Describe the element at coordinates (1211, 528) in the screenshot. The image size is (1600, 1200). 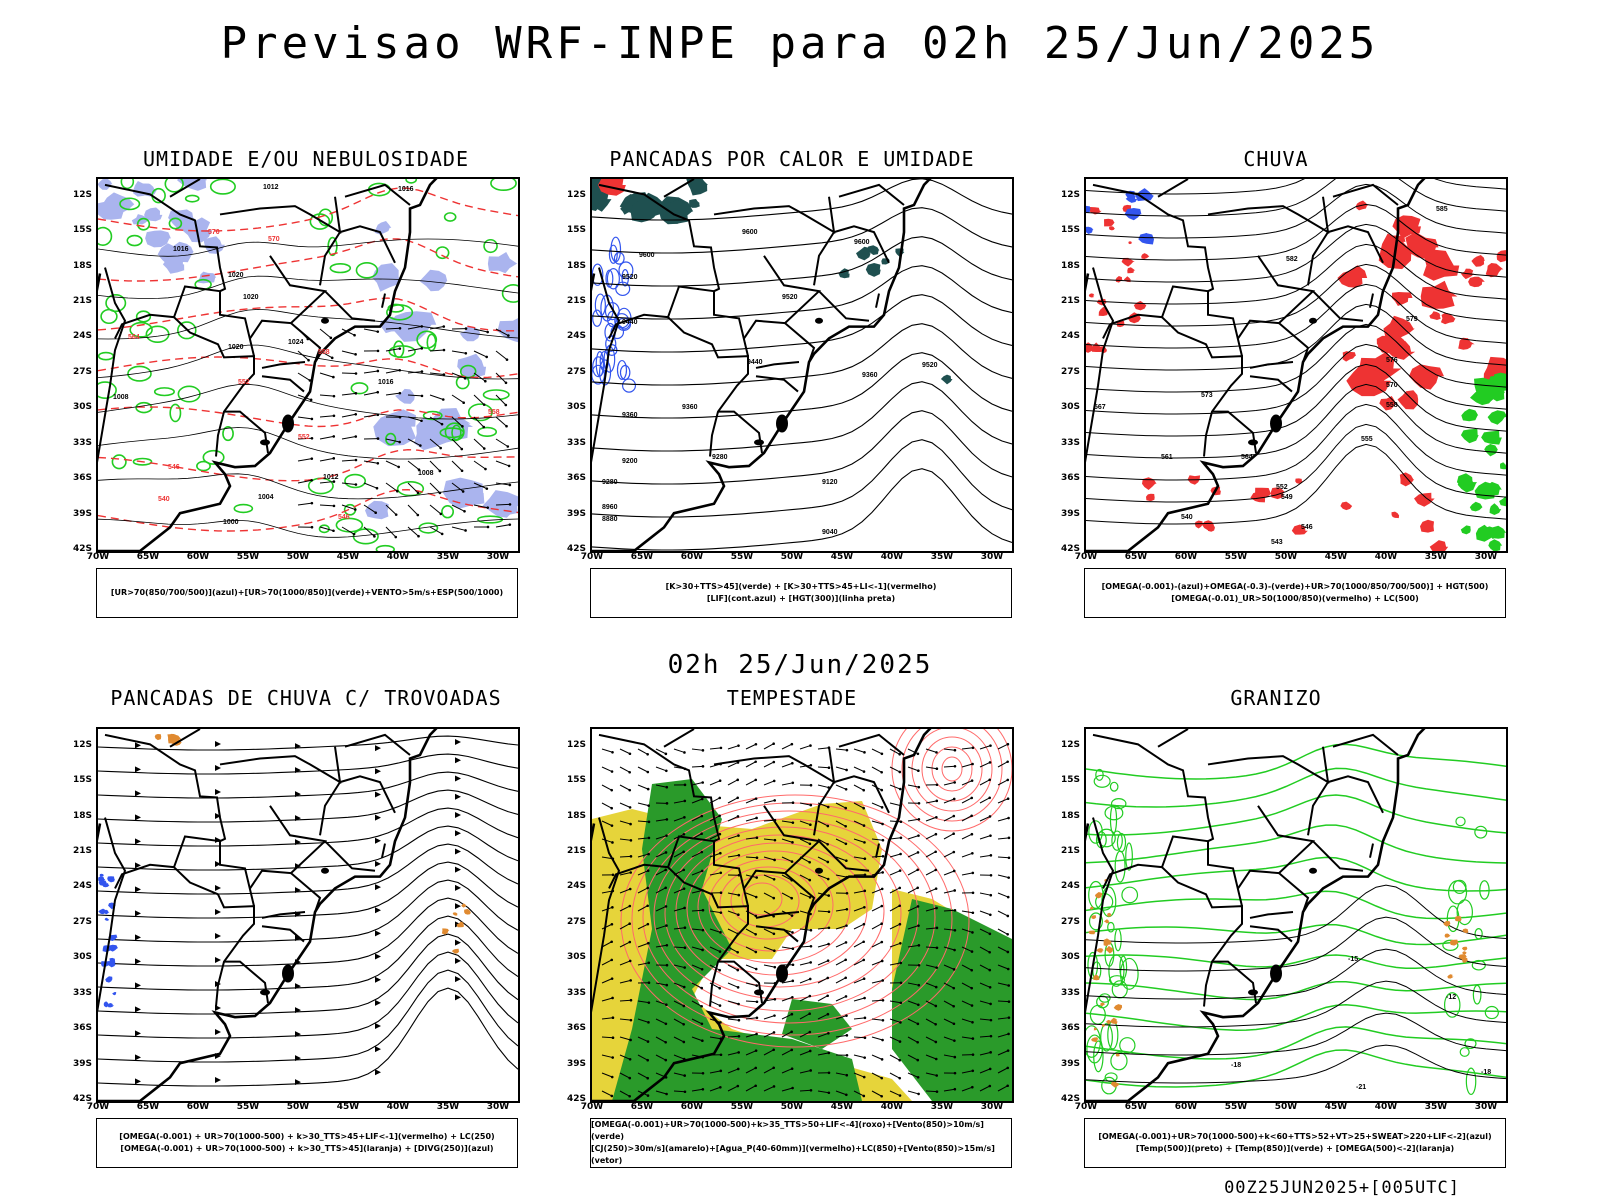
I see `rain-red-area` at that location.